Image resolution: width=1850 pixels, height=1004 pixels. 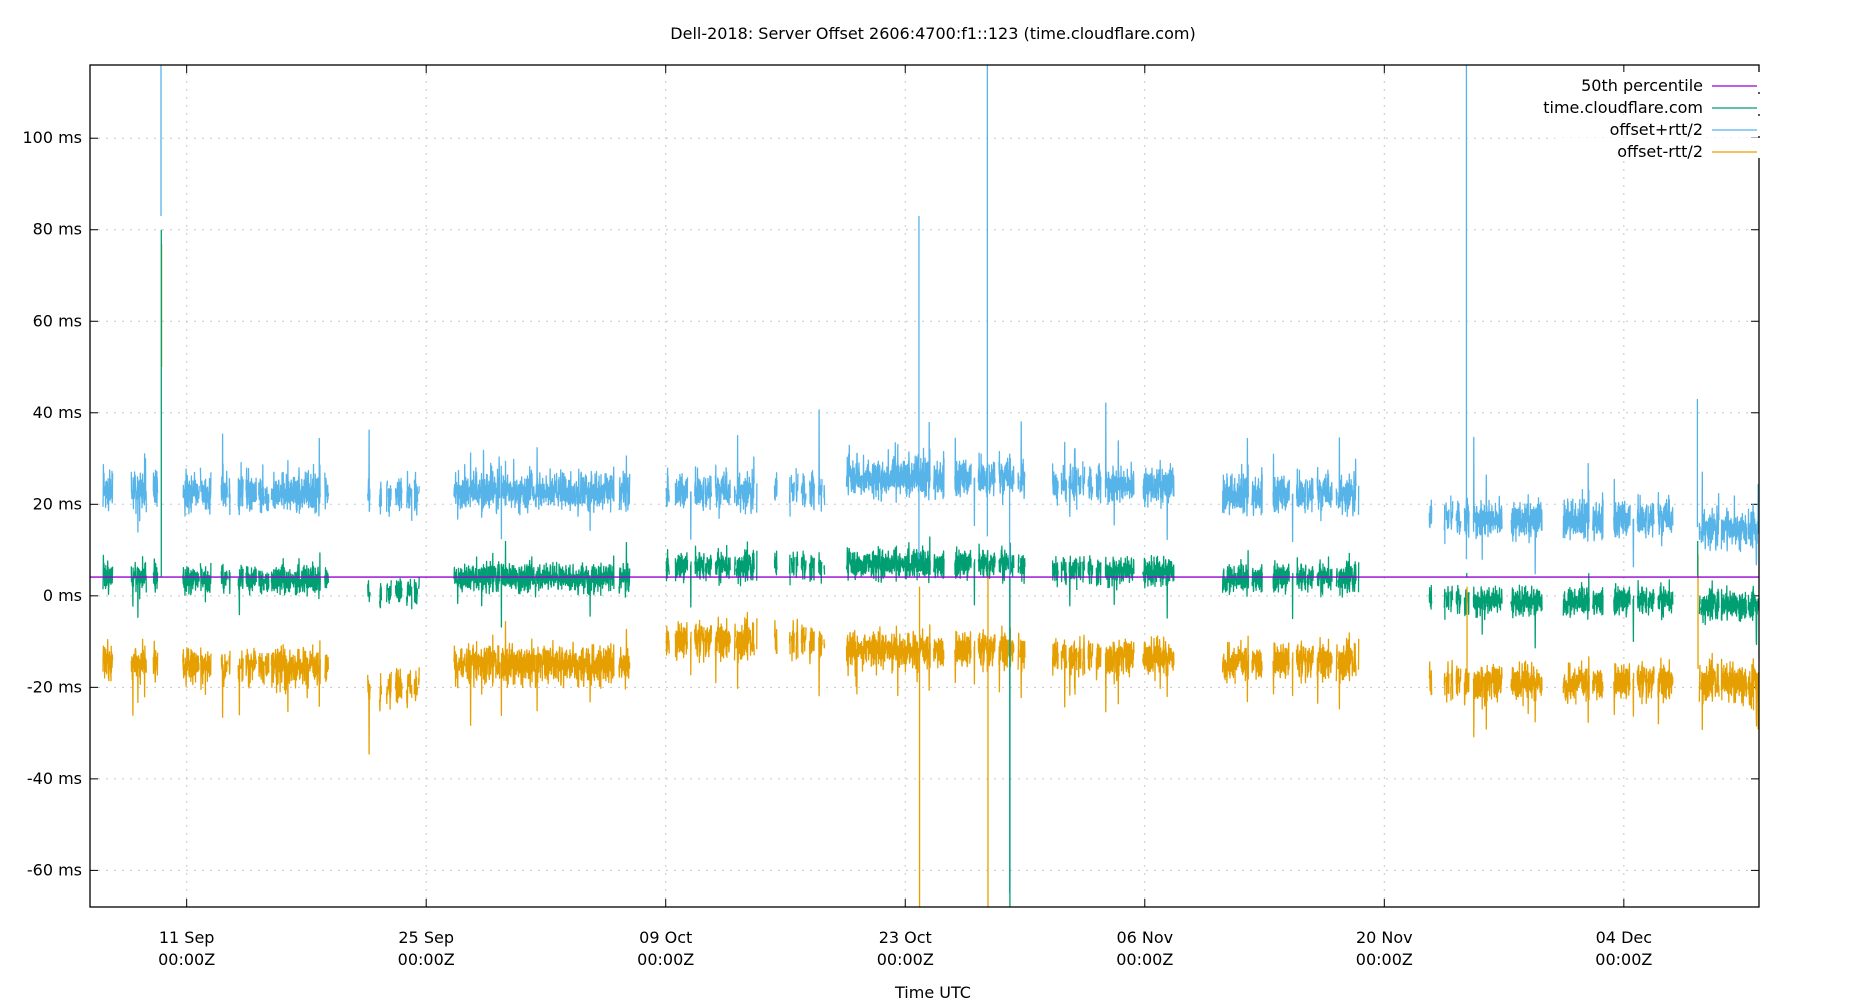 I want to click on legend-label: offset+rtt/2, so click(x=1656, y=129).